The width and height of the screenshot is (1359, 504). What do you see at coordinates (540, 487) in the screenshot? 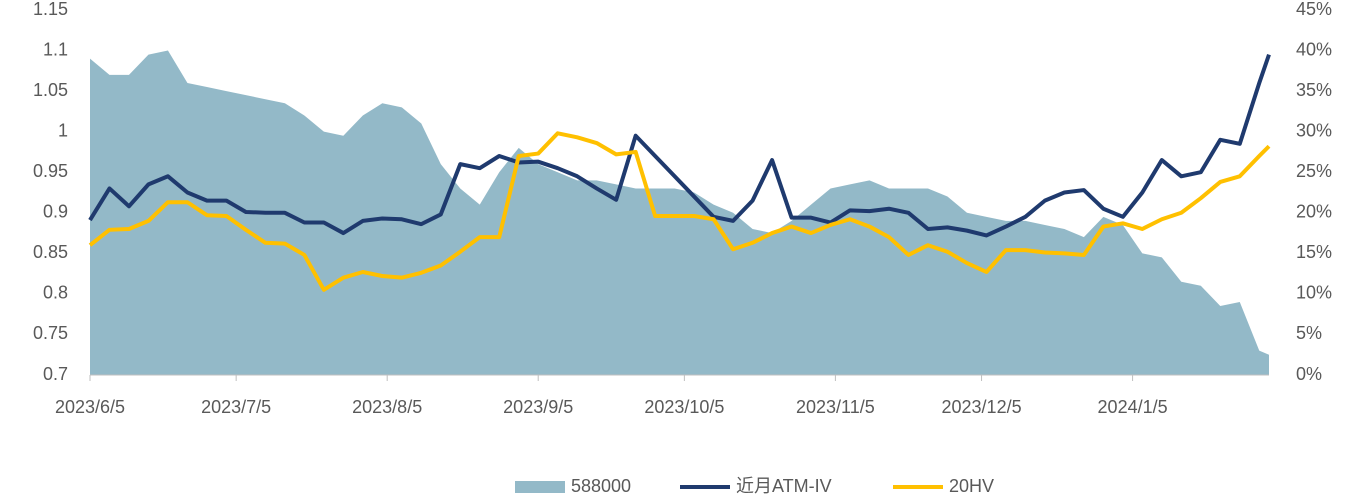
I see `legend-swatch` at bounding box center [540, 487].